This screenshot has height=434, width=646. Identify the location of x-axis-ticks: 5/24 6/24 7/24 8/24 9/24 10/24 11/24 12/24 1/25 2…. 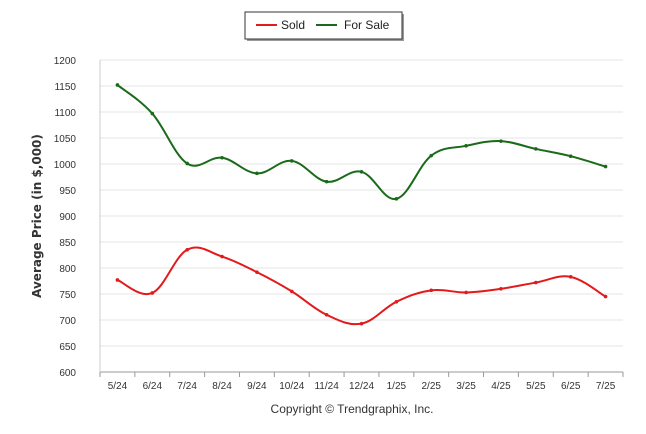
(361, 382).